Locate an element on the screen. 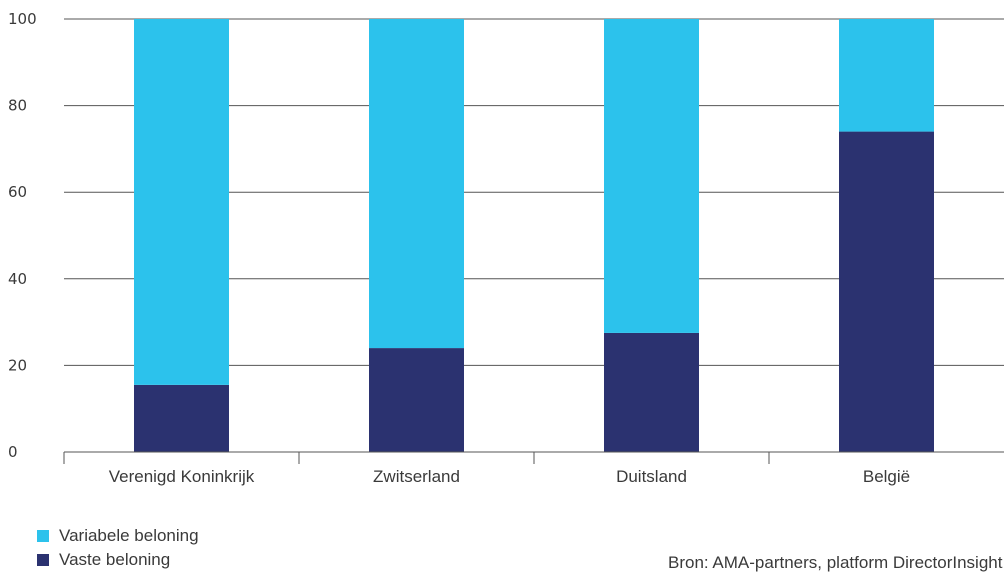  legend-item-variable: Variabele beloning is located at coordinates (118, 536).